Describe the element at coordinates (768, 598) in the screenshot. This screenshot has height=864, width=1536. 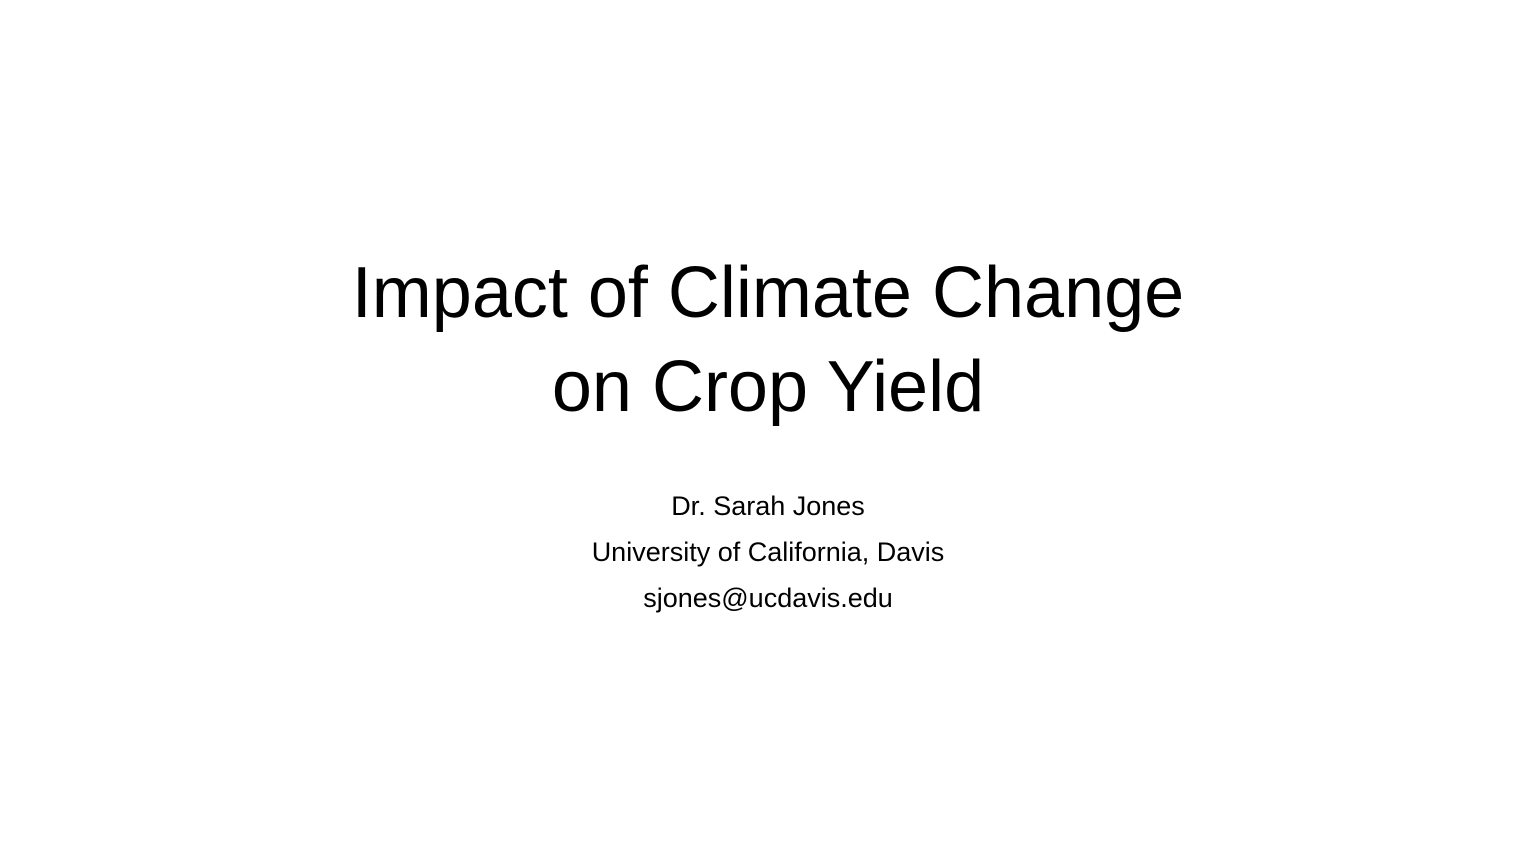
I see `author-email: sjones@ucdavis.edu` at that location.